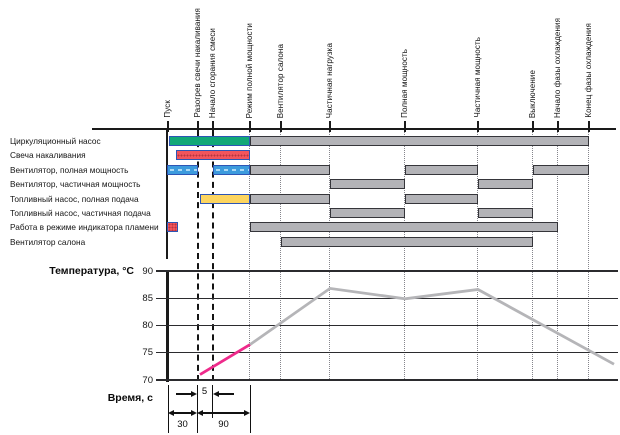  What do you see at coordinates (74, 198) in the screenshot?
I see `gantt-row-label: Топливный насос, полная подача` at bounding box center [74, 198].